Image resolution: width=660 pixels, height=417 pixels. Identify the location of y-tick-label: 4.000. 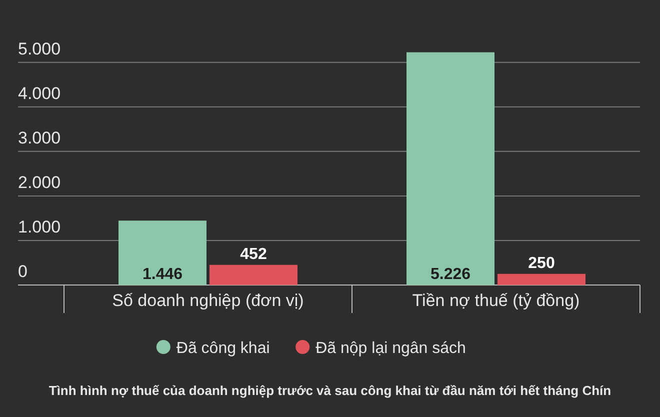
(39, 93).